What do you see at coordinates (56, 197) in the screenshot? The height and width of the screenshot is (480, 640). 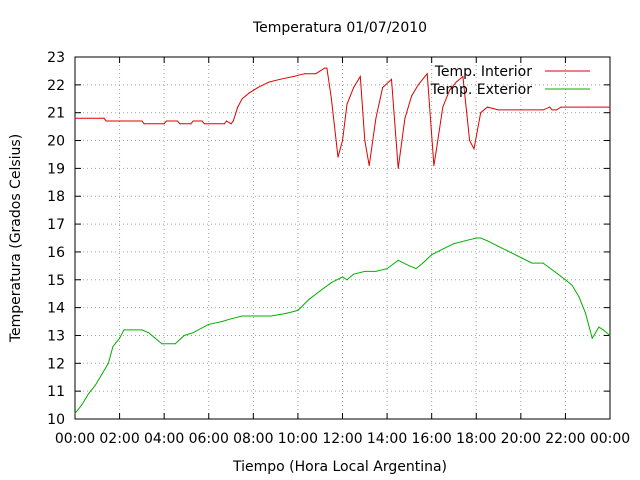 I see `y-tick-label: 18` at bounding box center [56, 197].